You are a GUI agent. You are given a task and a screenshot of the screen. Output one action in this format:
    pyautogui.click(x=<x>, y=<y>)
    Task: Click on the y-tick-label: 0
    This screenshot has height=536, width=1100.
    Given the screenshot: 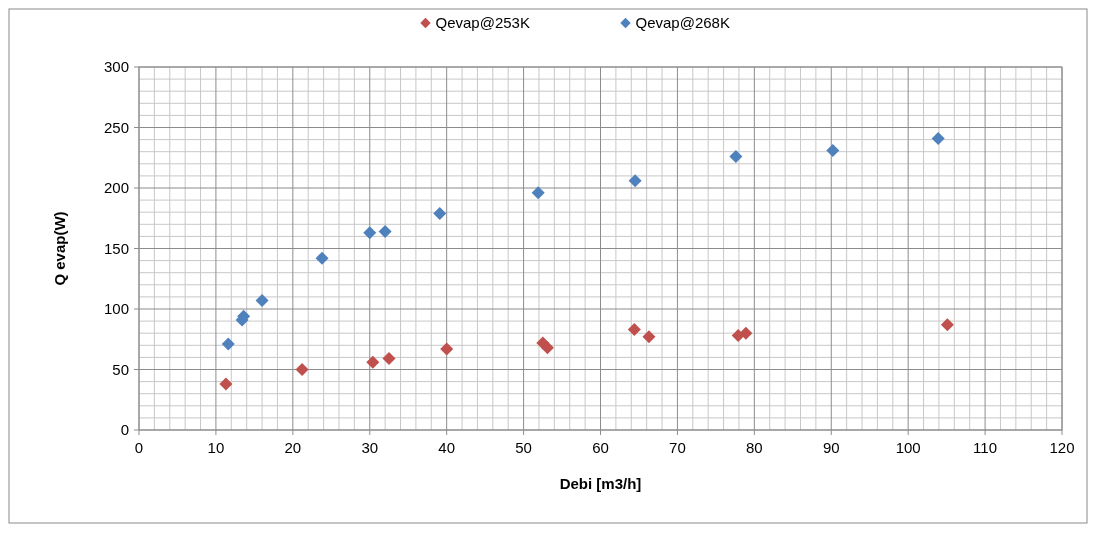 What is the action you would take?
    pyautogui.click(x=124, y=429)
    